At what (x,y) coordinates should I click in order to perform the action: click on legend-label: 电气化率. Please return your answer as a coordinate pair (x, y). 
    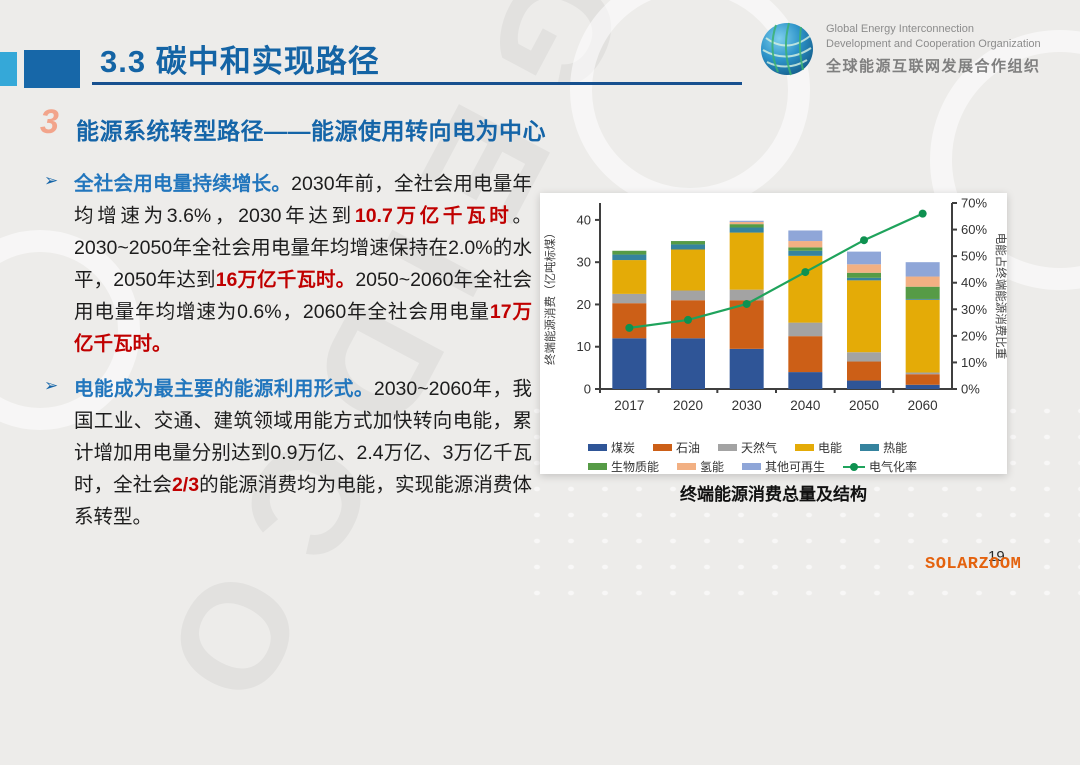
    Looking at the image, I should click on (893, 467).